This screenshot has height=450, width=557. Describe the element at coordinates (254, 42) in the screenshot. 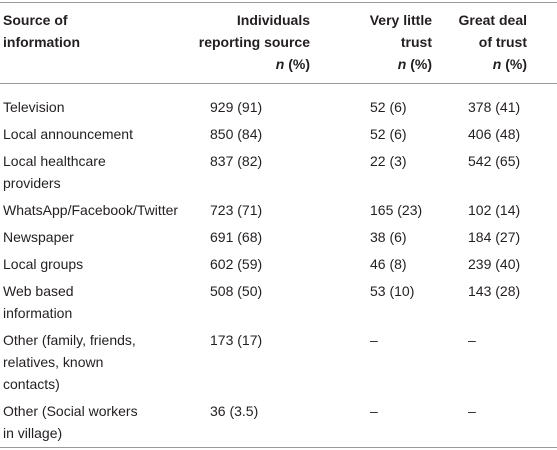

I see `header-cell: reporting source` at that location.